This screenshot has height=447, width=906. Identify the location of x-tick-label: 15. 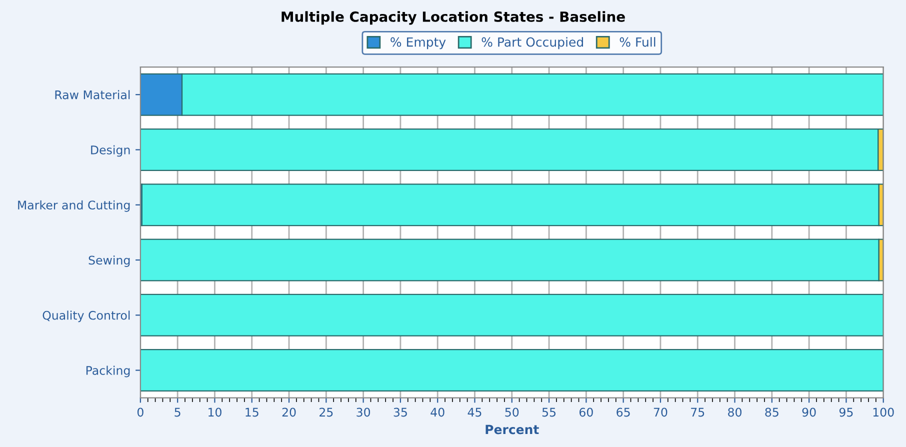
(252, 412).